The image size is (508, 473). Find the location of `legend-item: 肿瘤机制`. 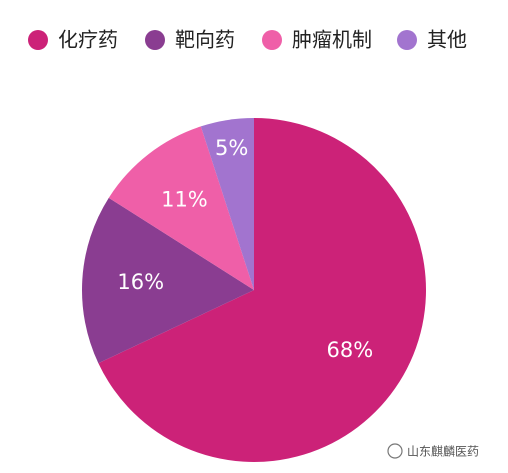

legend-item: 肿瘤机制 is located at coordinates (317, 40).